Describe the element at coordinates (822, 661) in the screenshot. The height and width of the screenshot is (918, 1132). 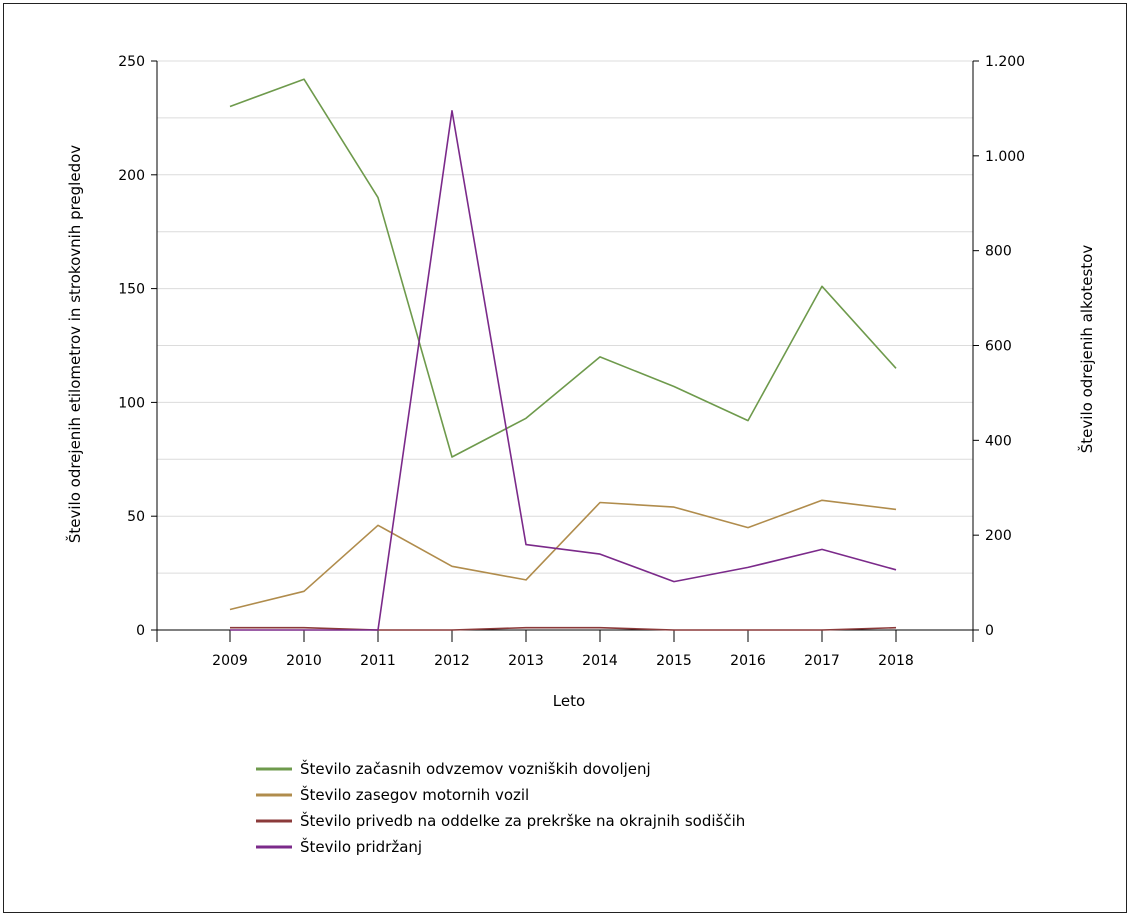
I see `x-tick-label: 2017` at that location.